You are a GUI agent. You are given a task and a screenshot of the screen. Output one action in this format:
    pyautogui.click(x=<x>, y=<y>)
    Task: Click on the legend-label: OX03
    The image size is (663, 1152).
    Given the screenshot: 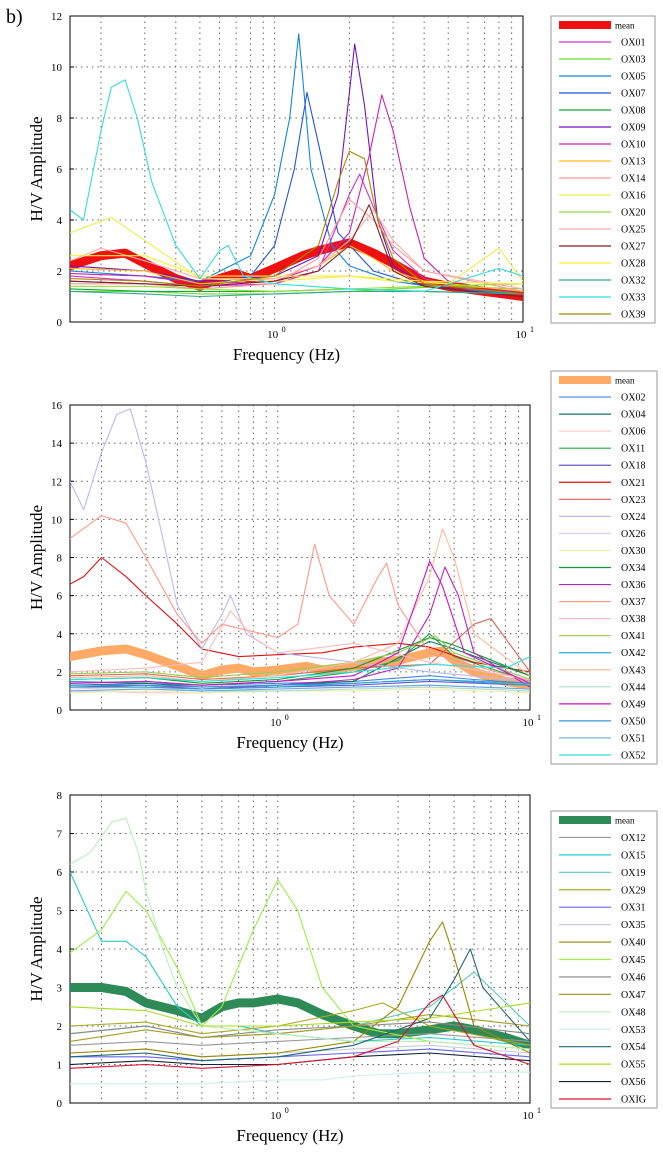 What is the action you would take?
    pyautogui.click(x=633, y=60)
    